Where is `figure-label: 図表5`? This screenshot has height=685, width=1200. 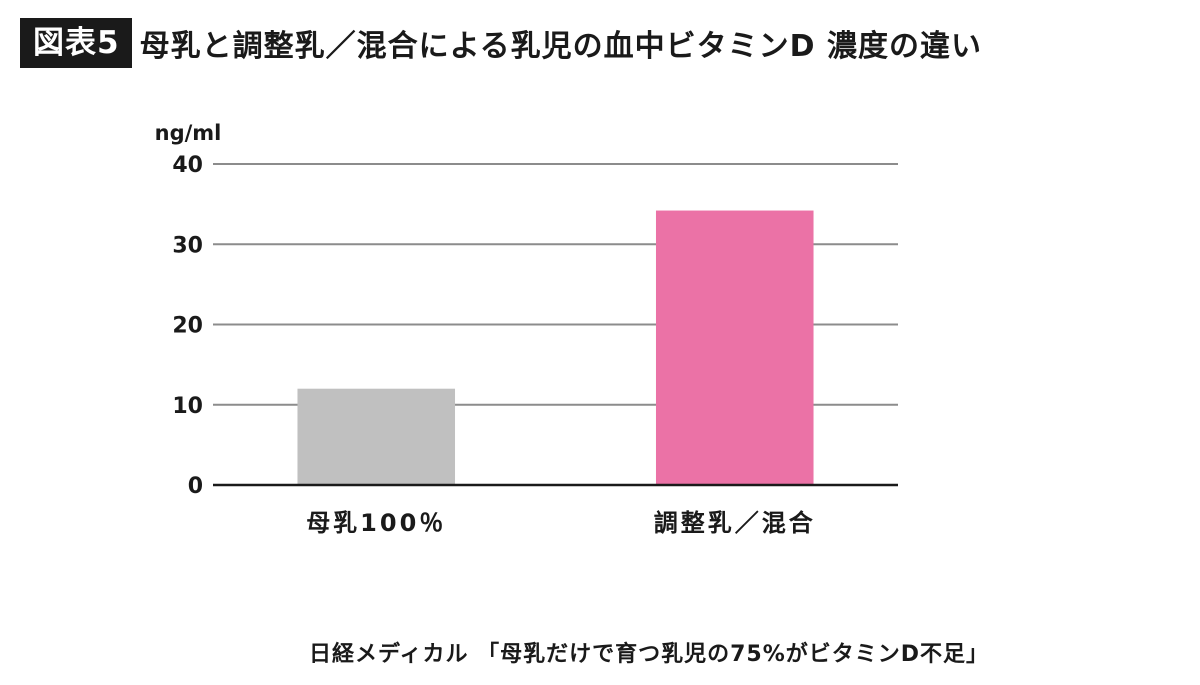 figure-label: 図表5 is located at coordinates (76, 43).